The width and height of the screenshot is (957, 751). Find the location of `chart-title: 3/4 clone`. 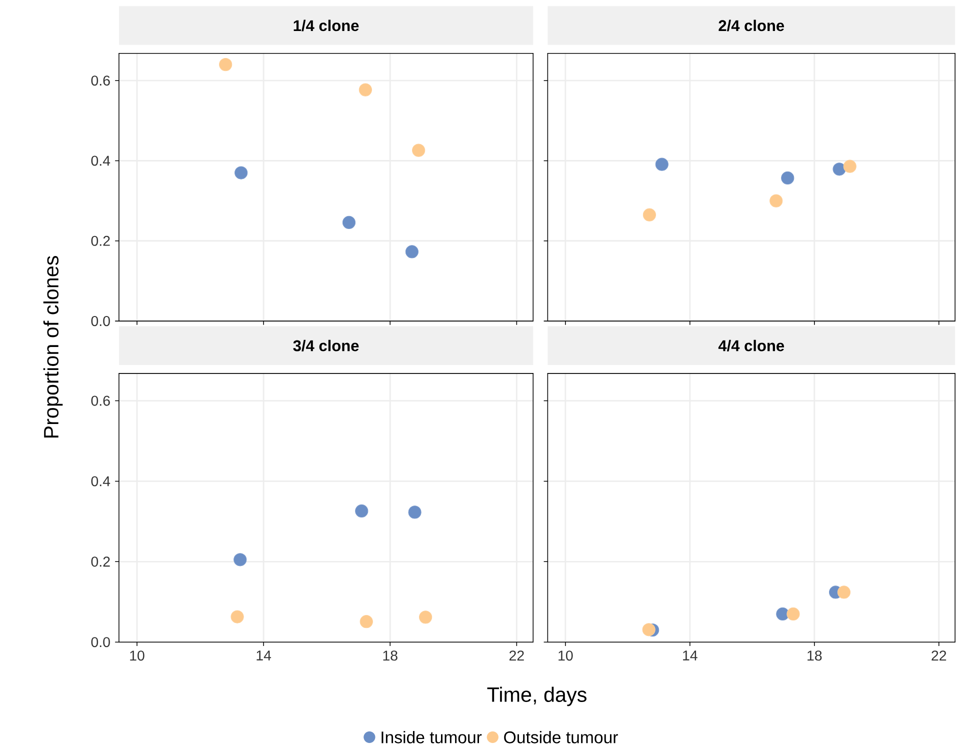

chart-title: 3/4 clone is located at coordinates (326, 346).